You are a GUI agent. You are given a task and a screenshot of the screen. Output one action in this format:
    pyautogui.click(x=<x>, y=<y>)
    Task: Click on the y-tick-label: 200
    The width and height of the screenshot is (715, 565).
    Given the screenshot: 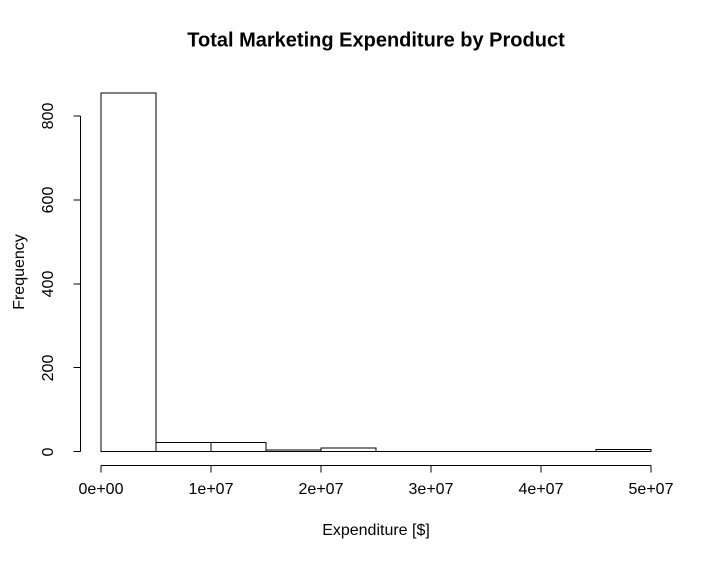 What is the action you would take?
    pyautogui.click(x=48, y=367)
    